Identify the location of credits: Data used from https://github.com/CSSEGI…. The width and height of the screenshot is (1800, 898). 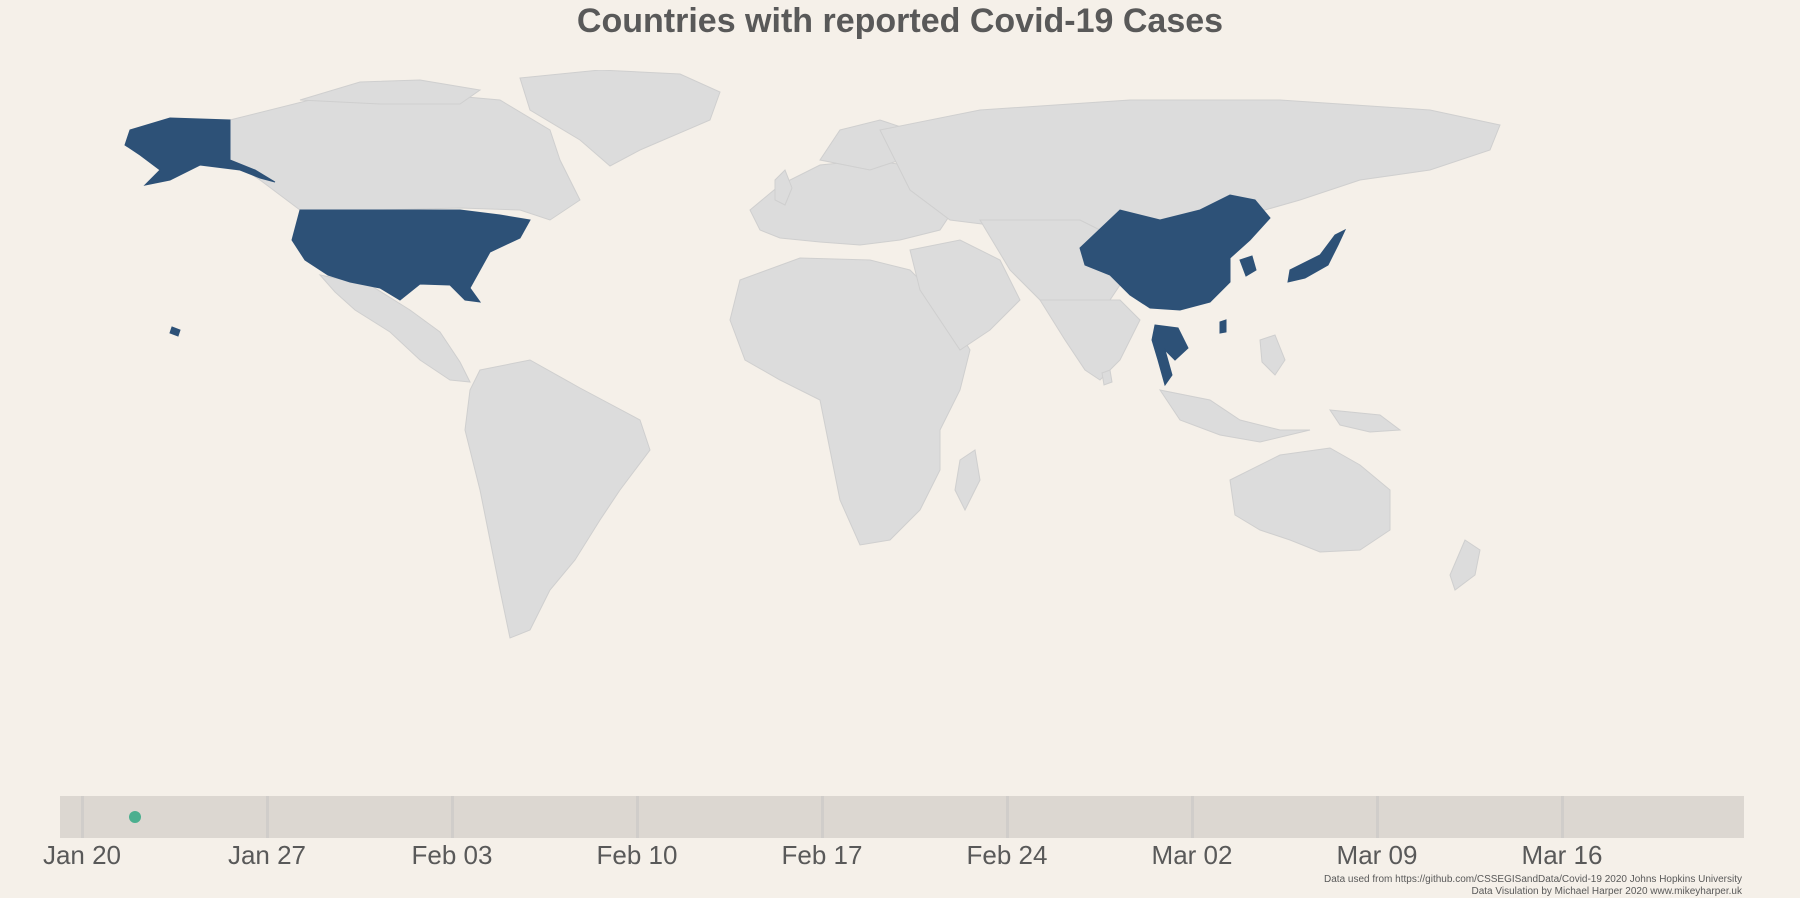
(1533, 886).